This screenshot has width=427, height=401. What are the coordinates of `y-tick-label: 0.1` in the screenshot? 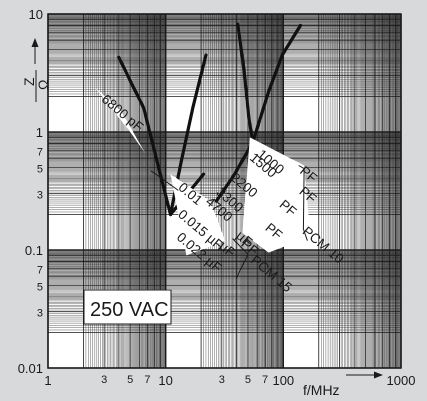 It's located at (34, 250).